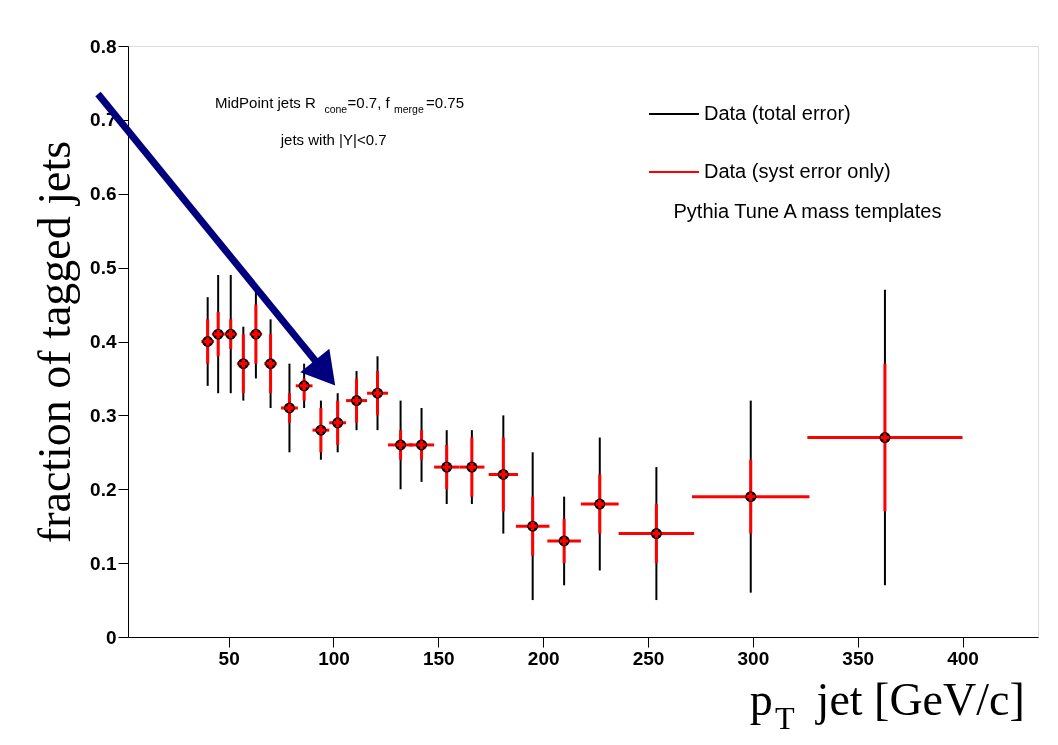 The image size is (1058, 745). I want to click on annotation: jets with |Y|<0.7, so click(333, 139).